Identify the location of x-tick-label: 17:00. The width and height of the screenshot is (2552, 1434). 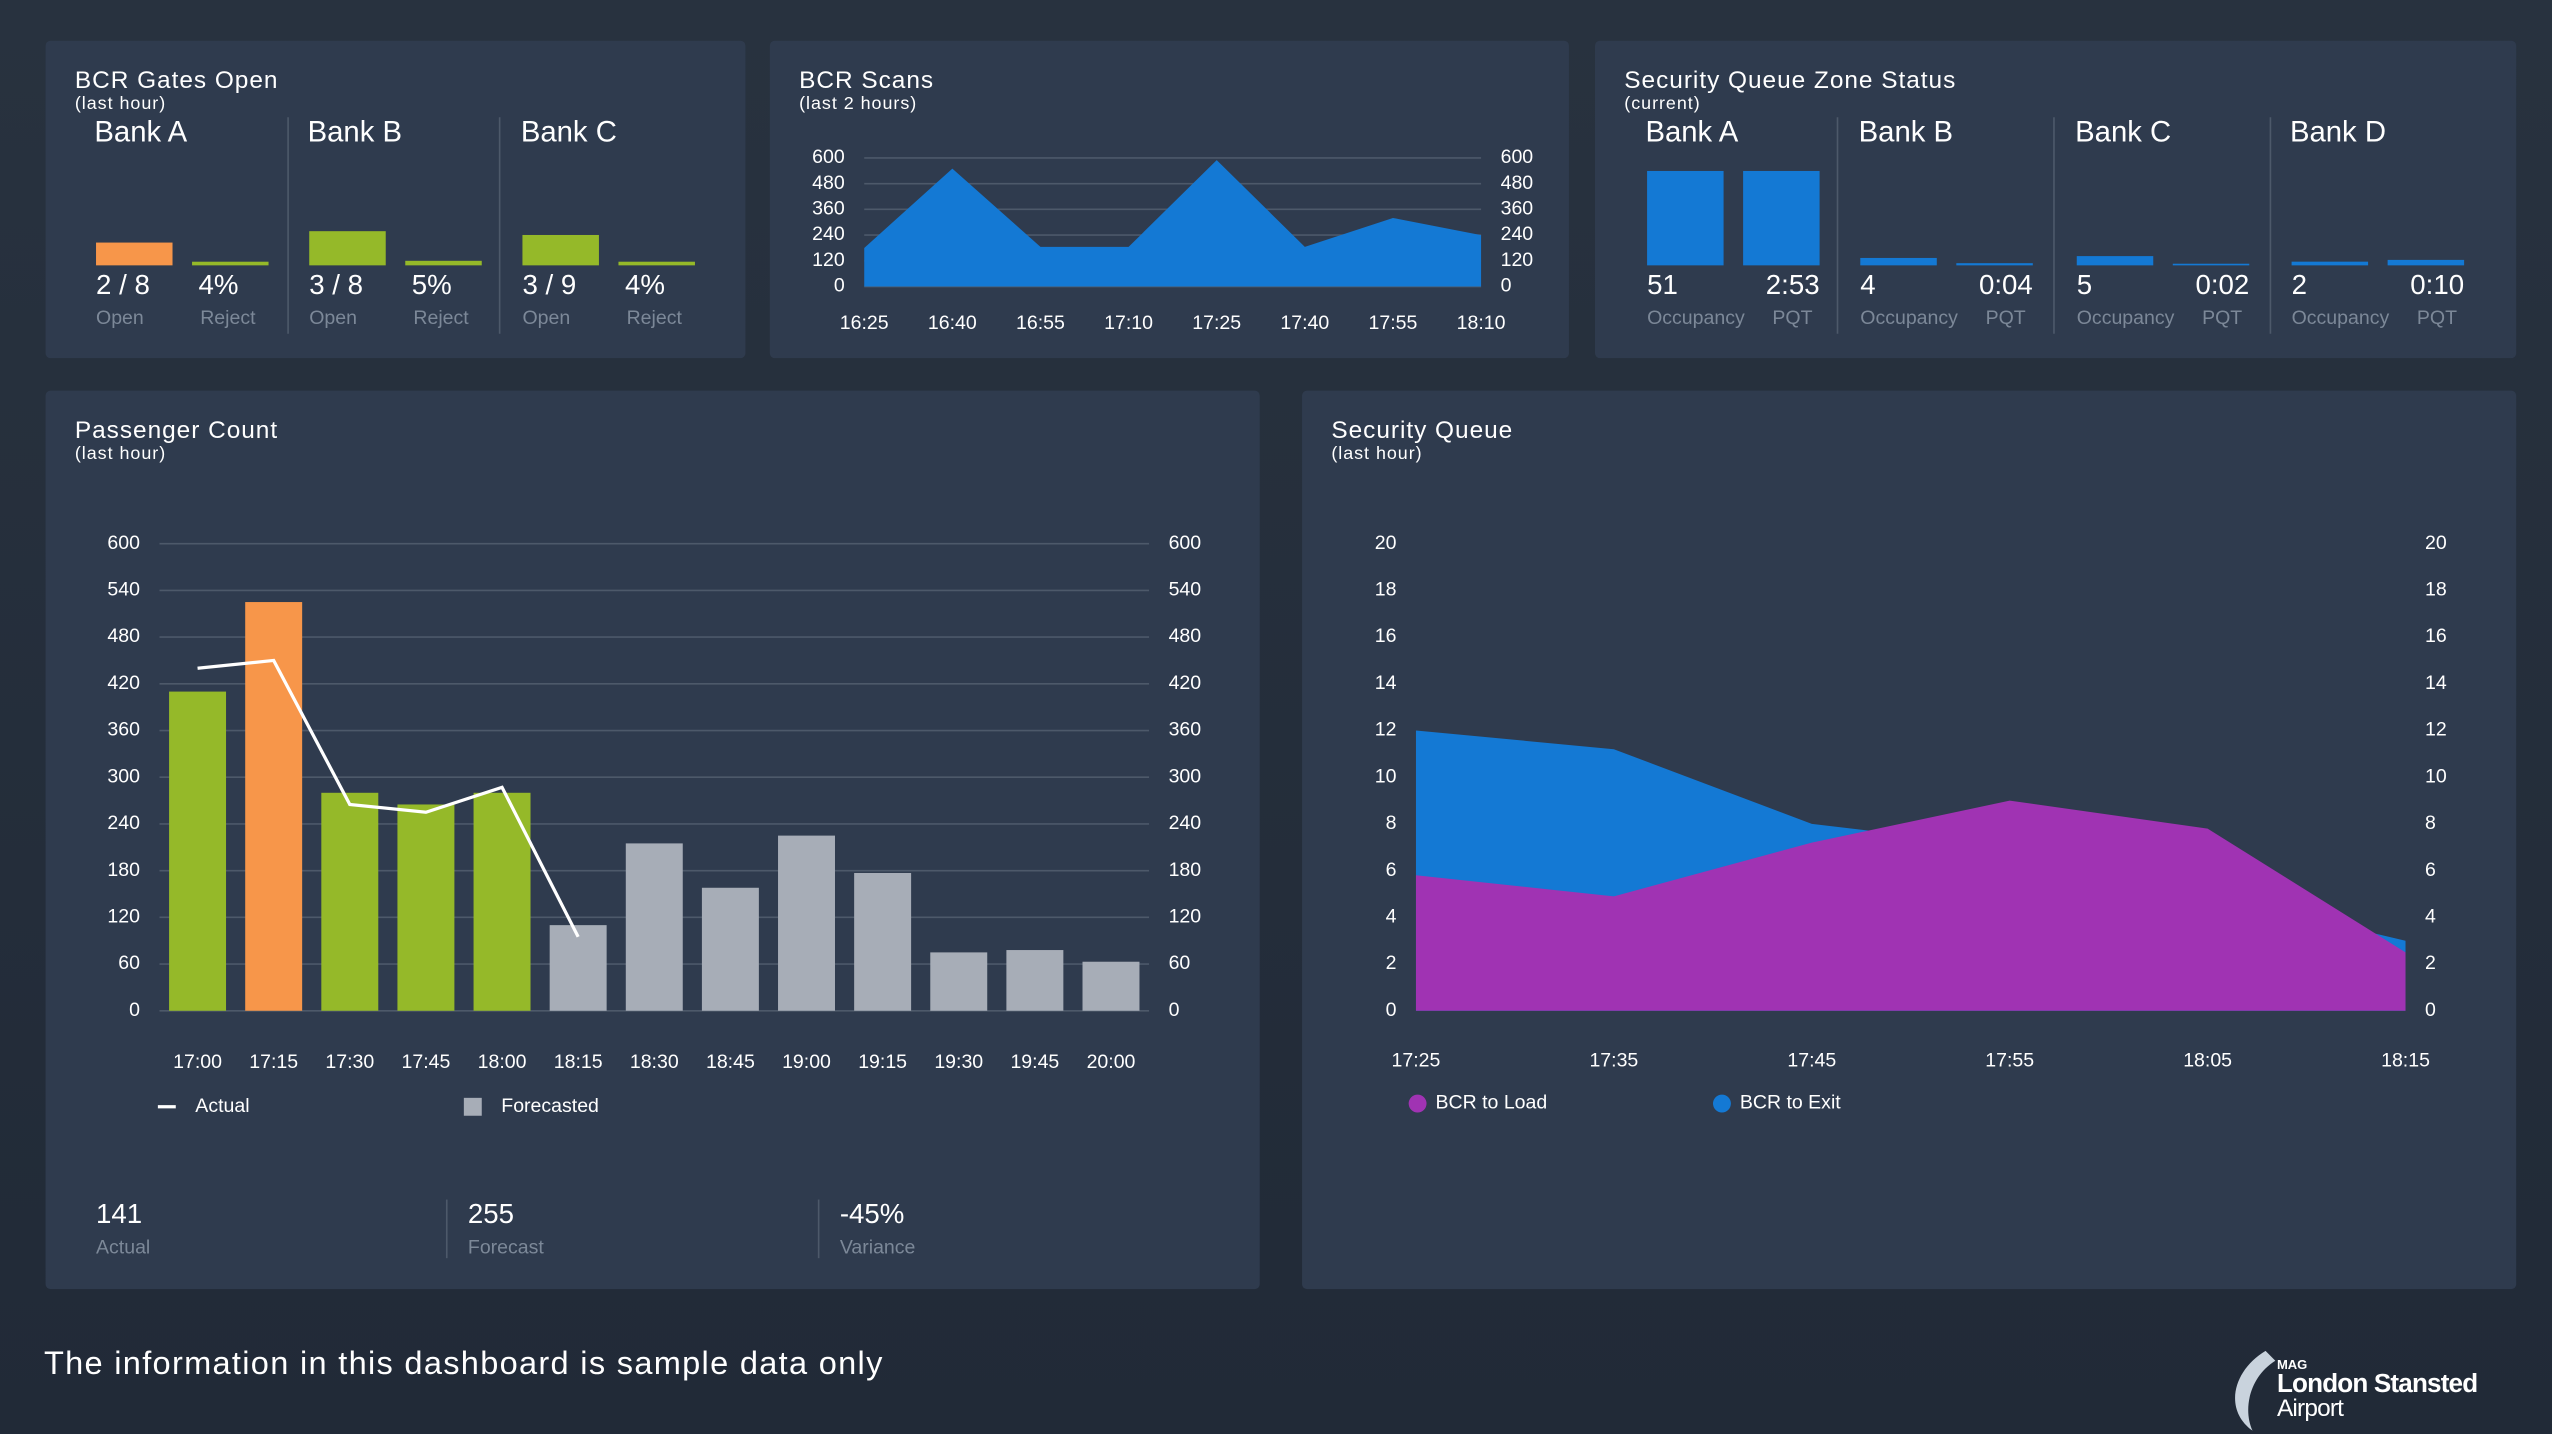
(197, 1062).